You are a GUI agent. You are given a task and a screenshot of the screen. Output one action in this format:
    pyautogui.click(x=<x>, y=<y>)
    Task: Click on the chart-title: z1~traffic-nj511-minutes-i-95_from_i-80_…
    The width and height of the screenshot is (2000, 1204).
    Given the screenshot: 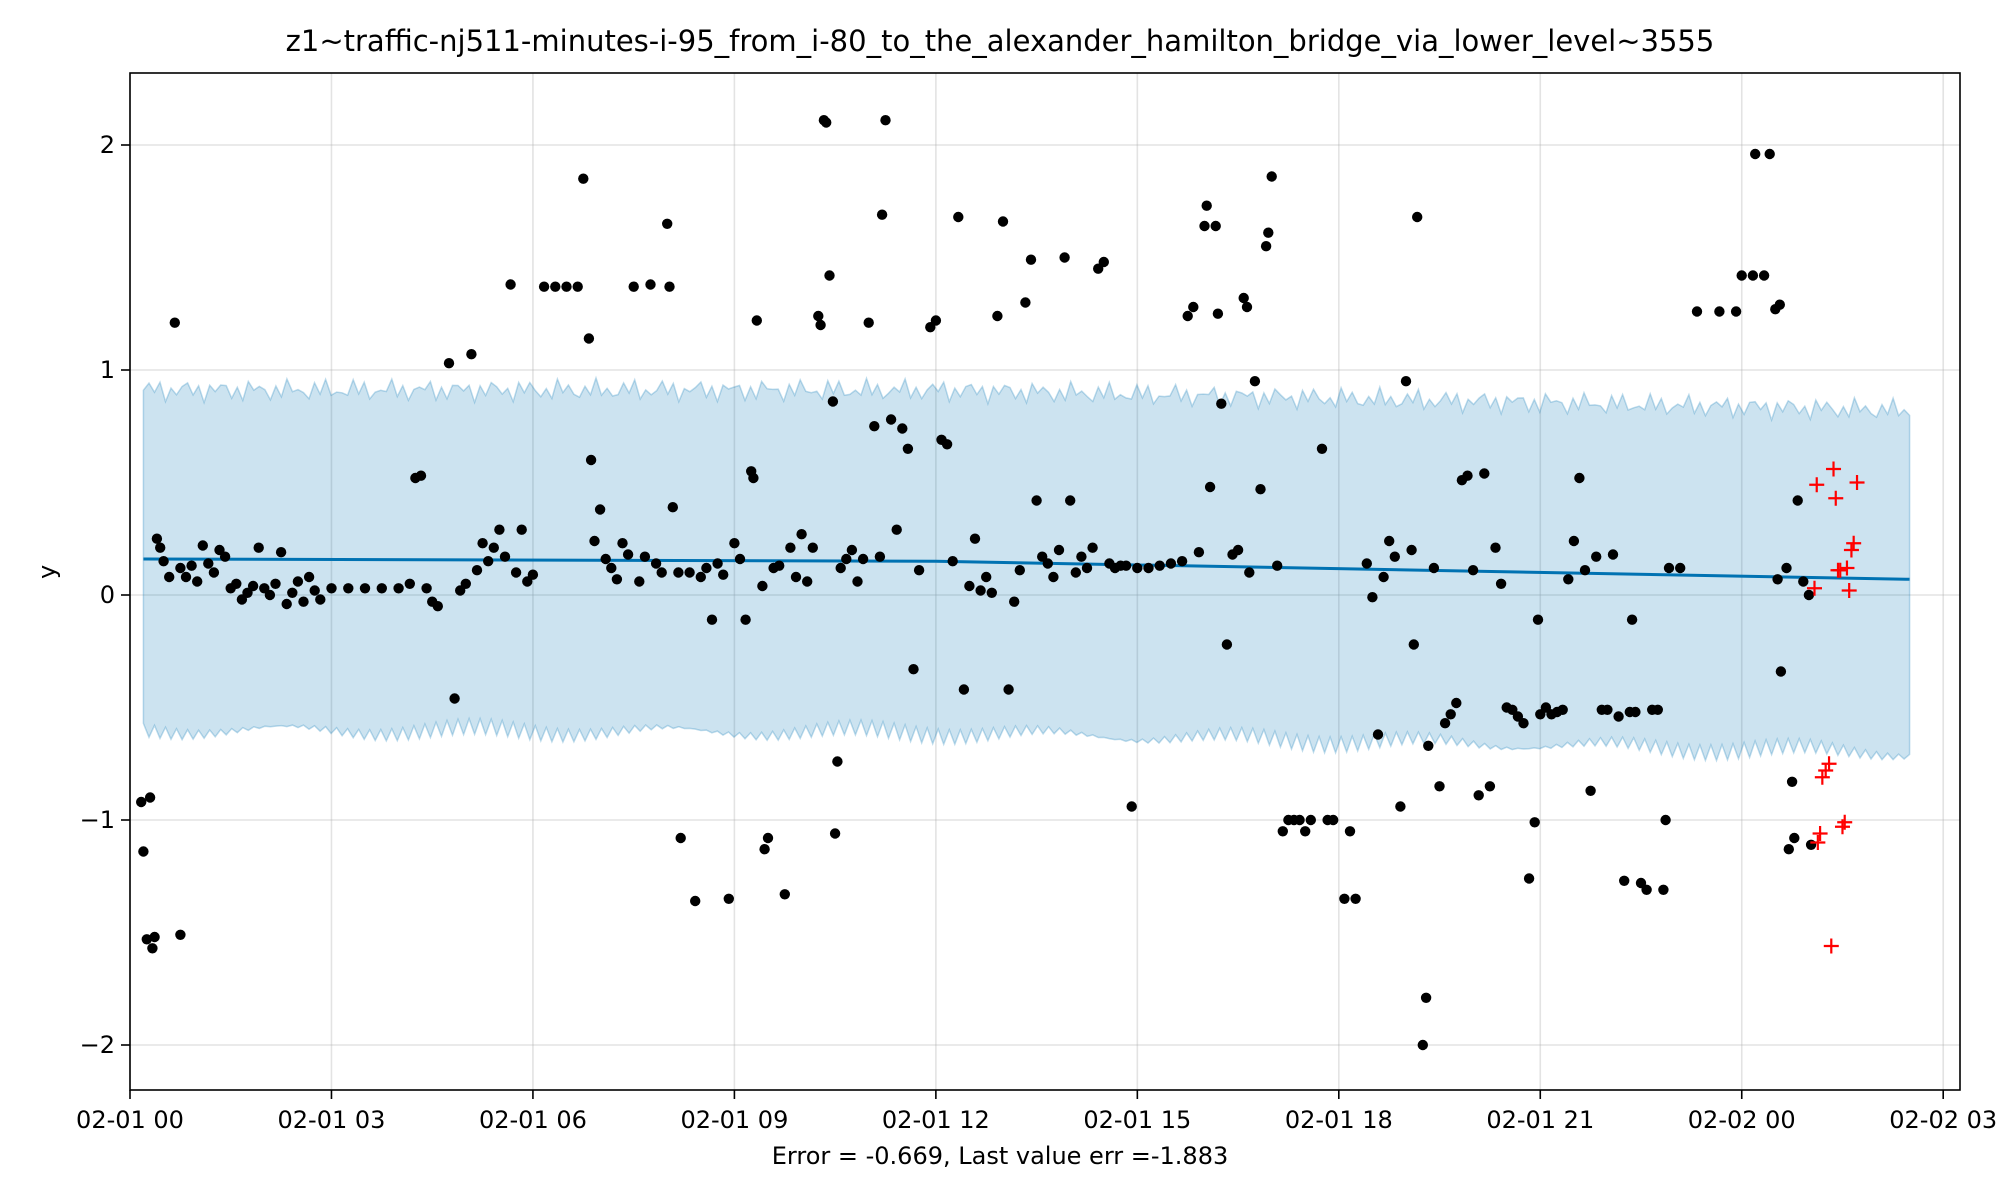 What is the action you would take?
    pyautogui.click(x=1000, y=41)
    